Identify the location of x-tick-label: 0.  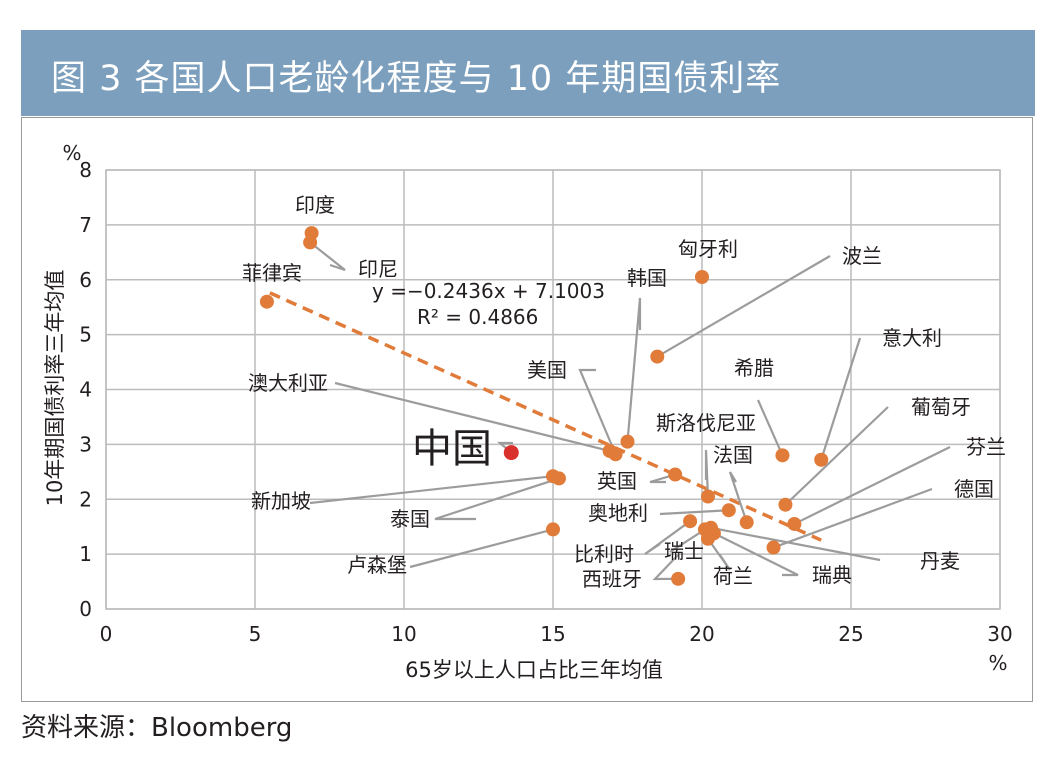
(106, 634).